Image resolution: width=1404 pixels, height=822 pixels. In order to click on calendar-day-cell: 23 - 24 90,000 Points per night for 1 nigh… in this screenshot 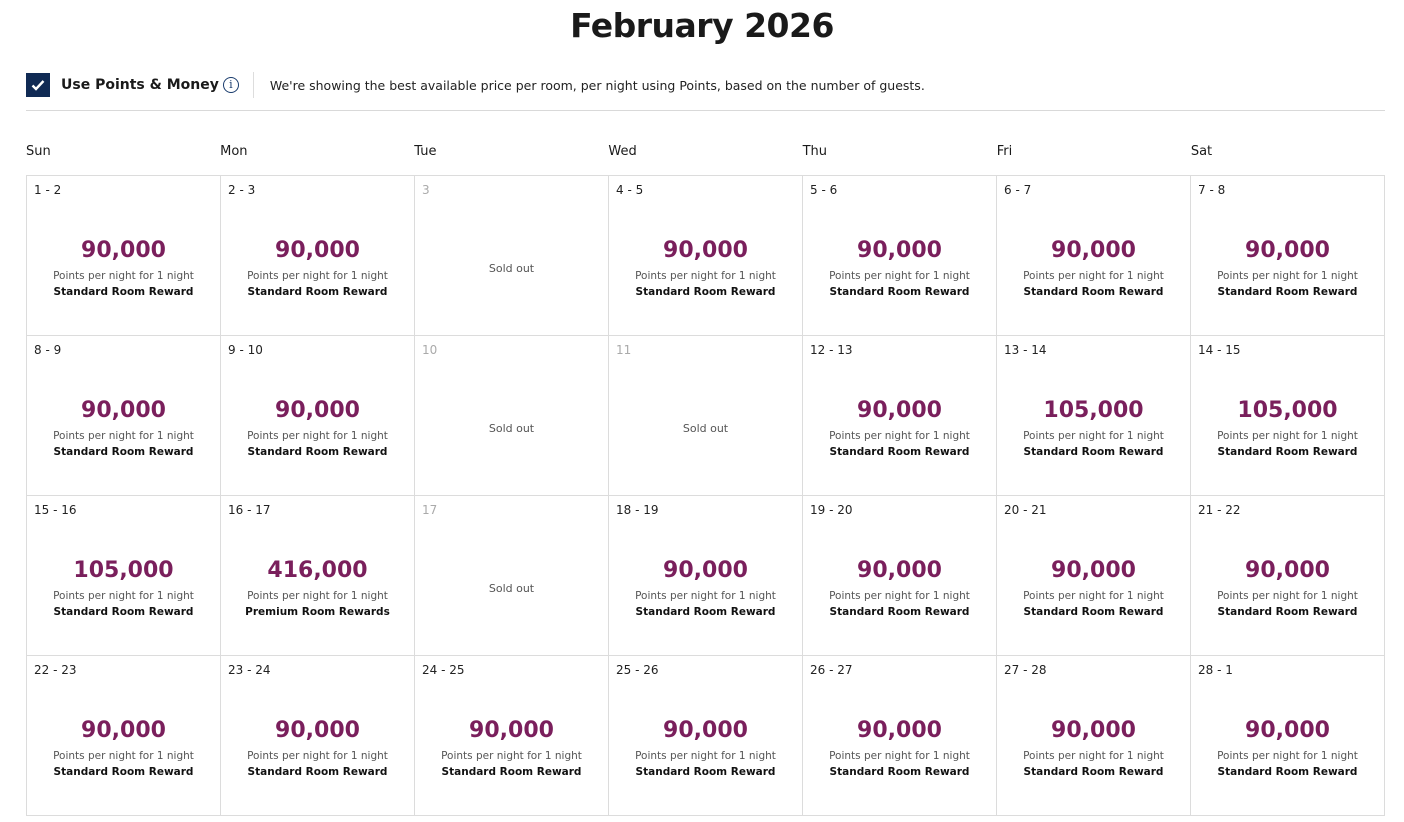, I will do `click(318, 736)`.